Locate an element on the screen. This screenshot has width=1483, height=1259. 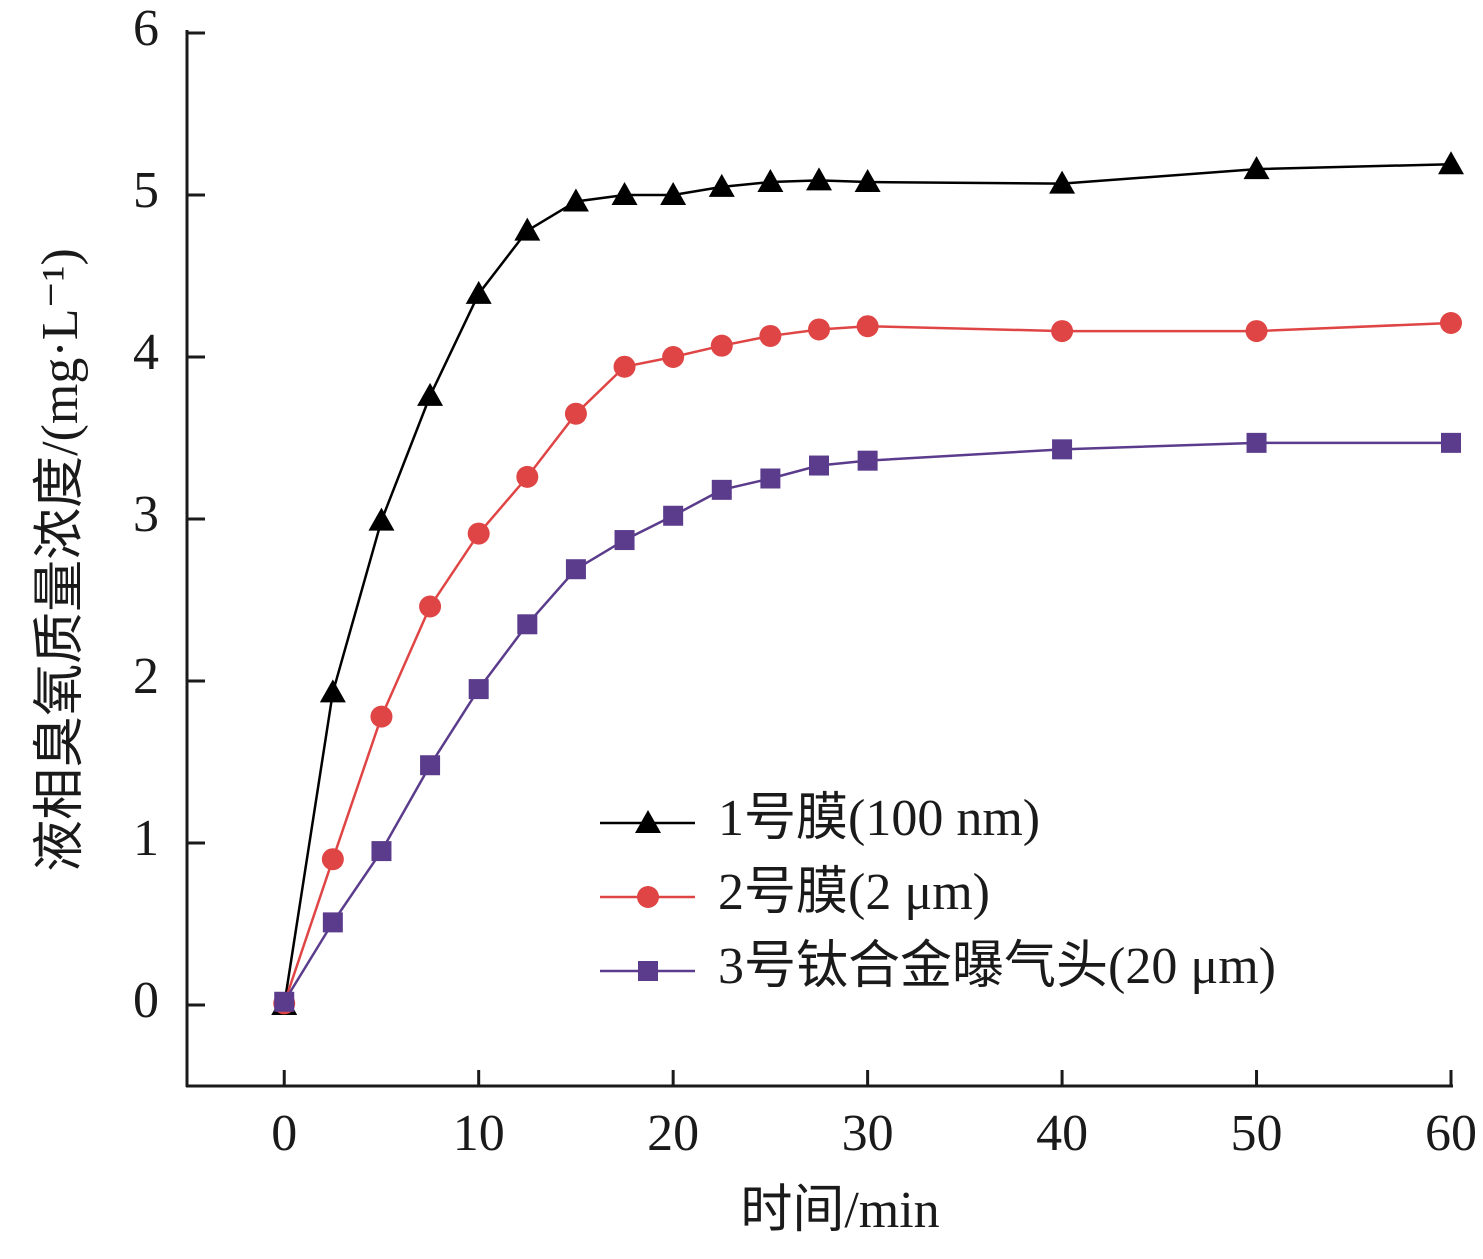
y-tick-label: 3 is located at coordinates (146, 514).